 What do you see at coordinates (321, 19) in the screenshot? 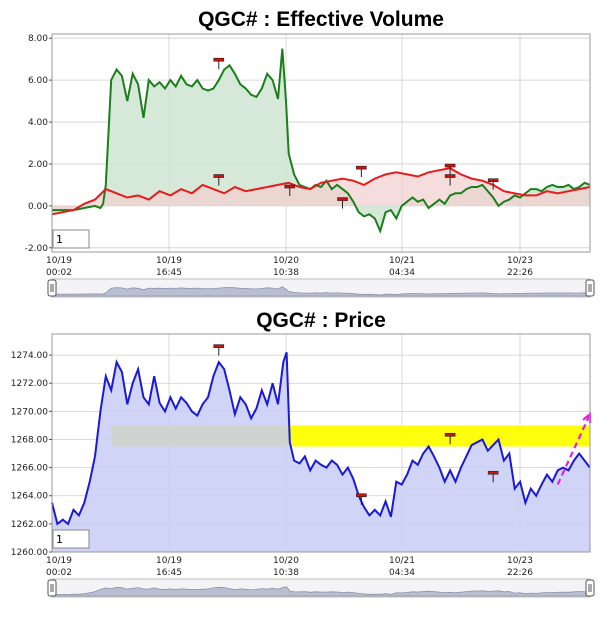
I see `volume-chart-title: QGC# : Effective Volume` at bounding box center [321, 19].